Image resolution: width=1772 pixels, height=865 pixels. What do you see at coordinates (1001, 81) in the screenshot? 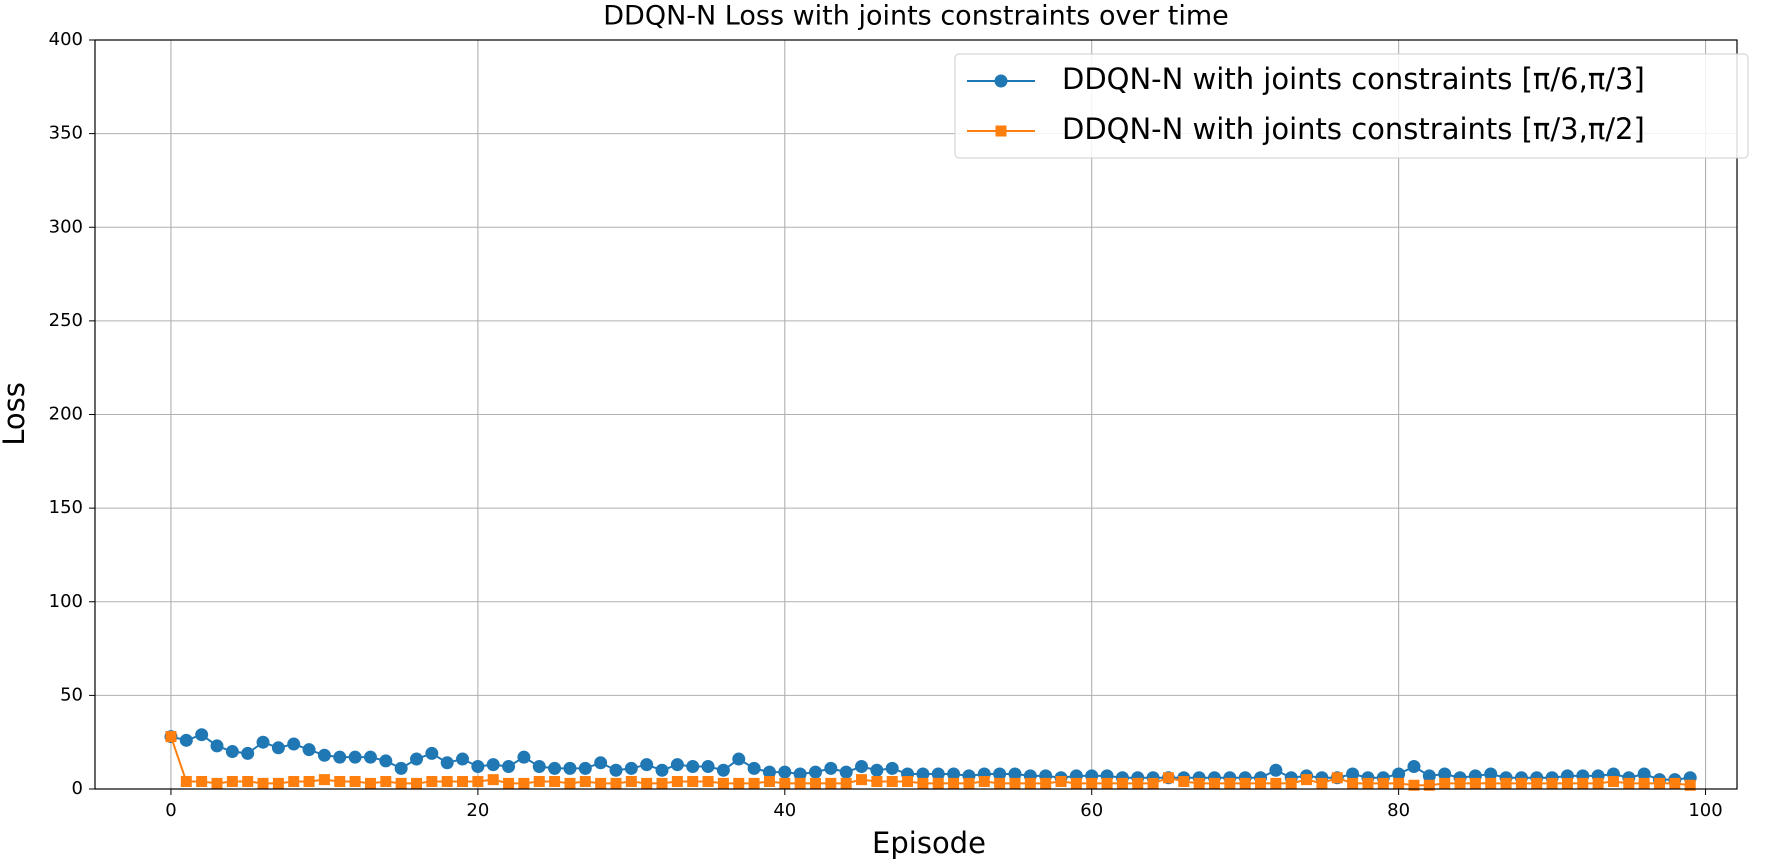
I see `legend-marker` at bounding box center [1001, 81].